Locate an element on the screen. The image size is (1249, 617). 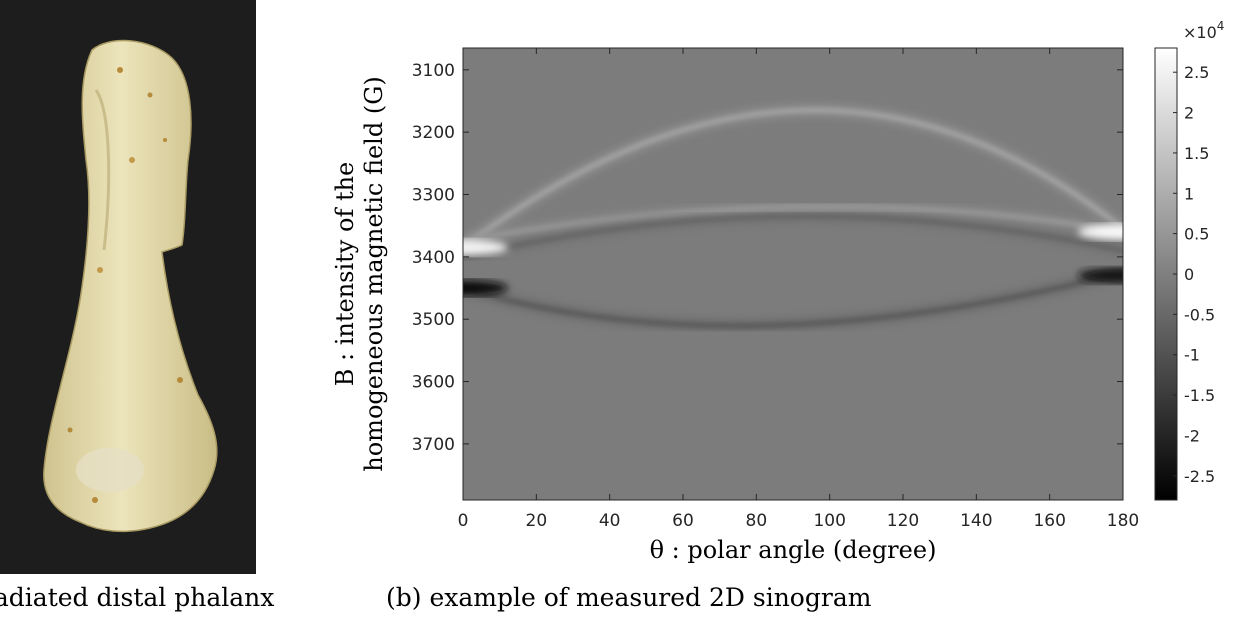
y-tick-label: 3400 is located at coordinates (433, 258).